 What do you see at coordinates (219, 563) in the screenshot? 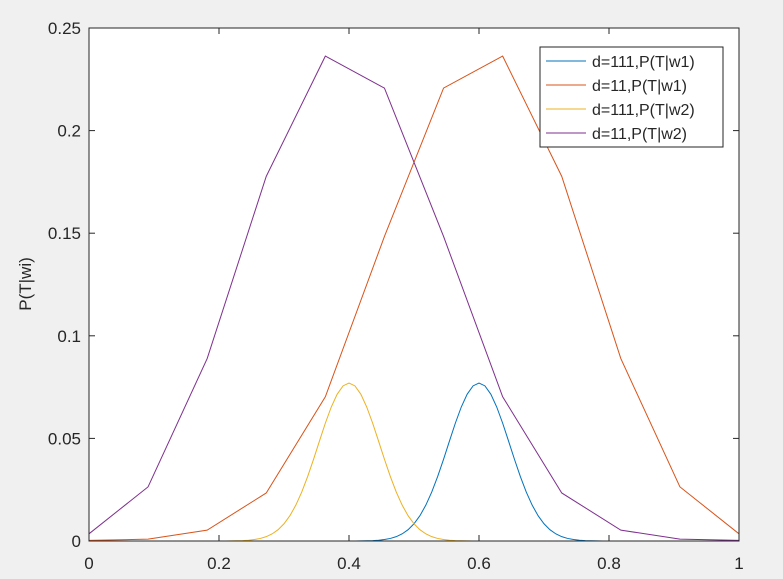
I see `x-tick-label: 0.2` at bounding box center [219, 563].